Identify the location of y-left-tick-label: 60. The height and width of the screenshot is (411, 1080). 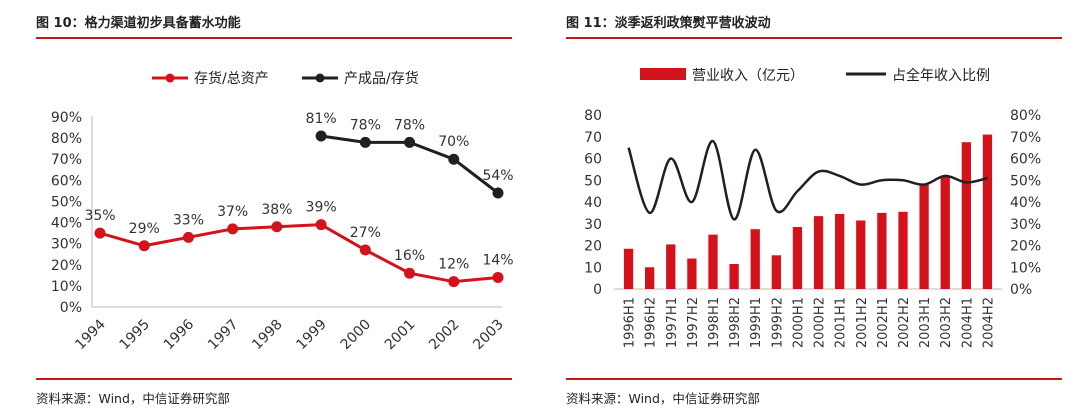
(593, 160).